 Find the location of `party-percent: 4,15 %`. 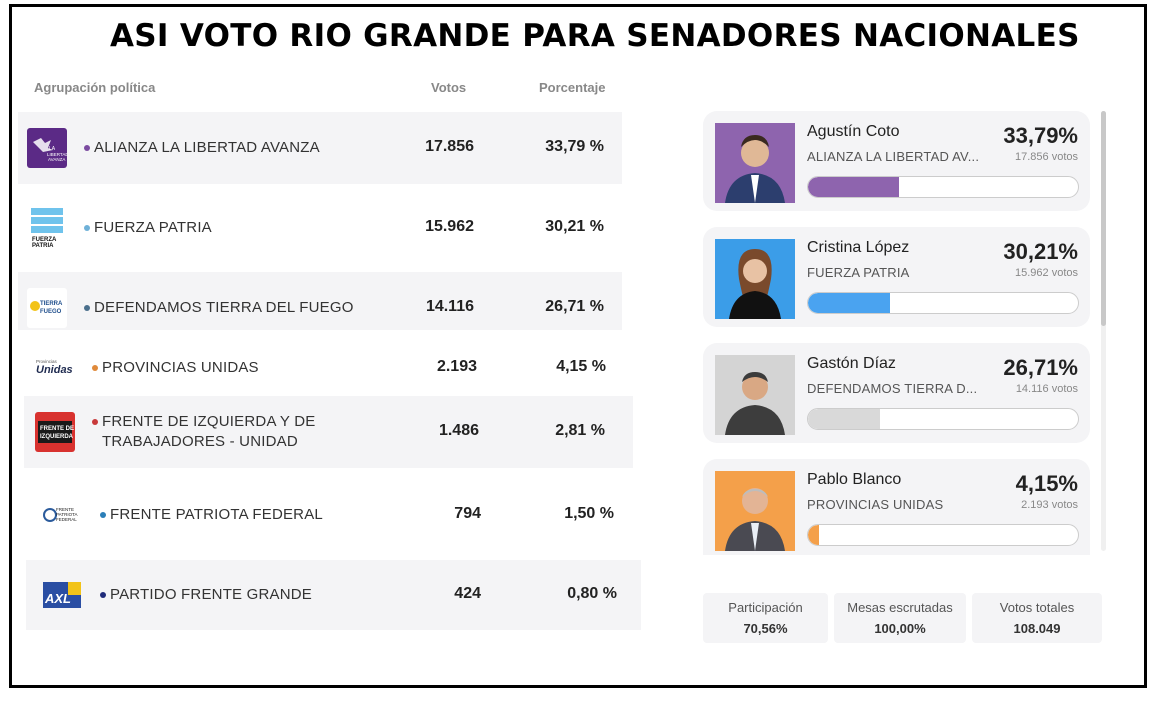

party-percent: 4,15 % is located at coordinates (581, 366).